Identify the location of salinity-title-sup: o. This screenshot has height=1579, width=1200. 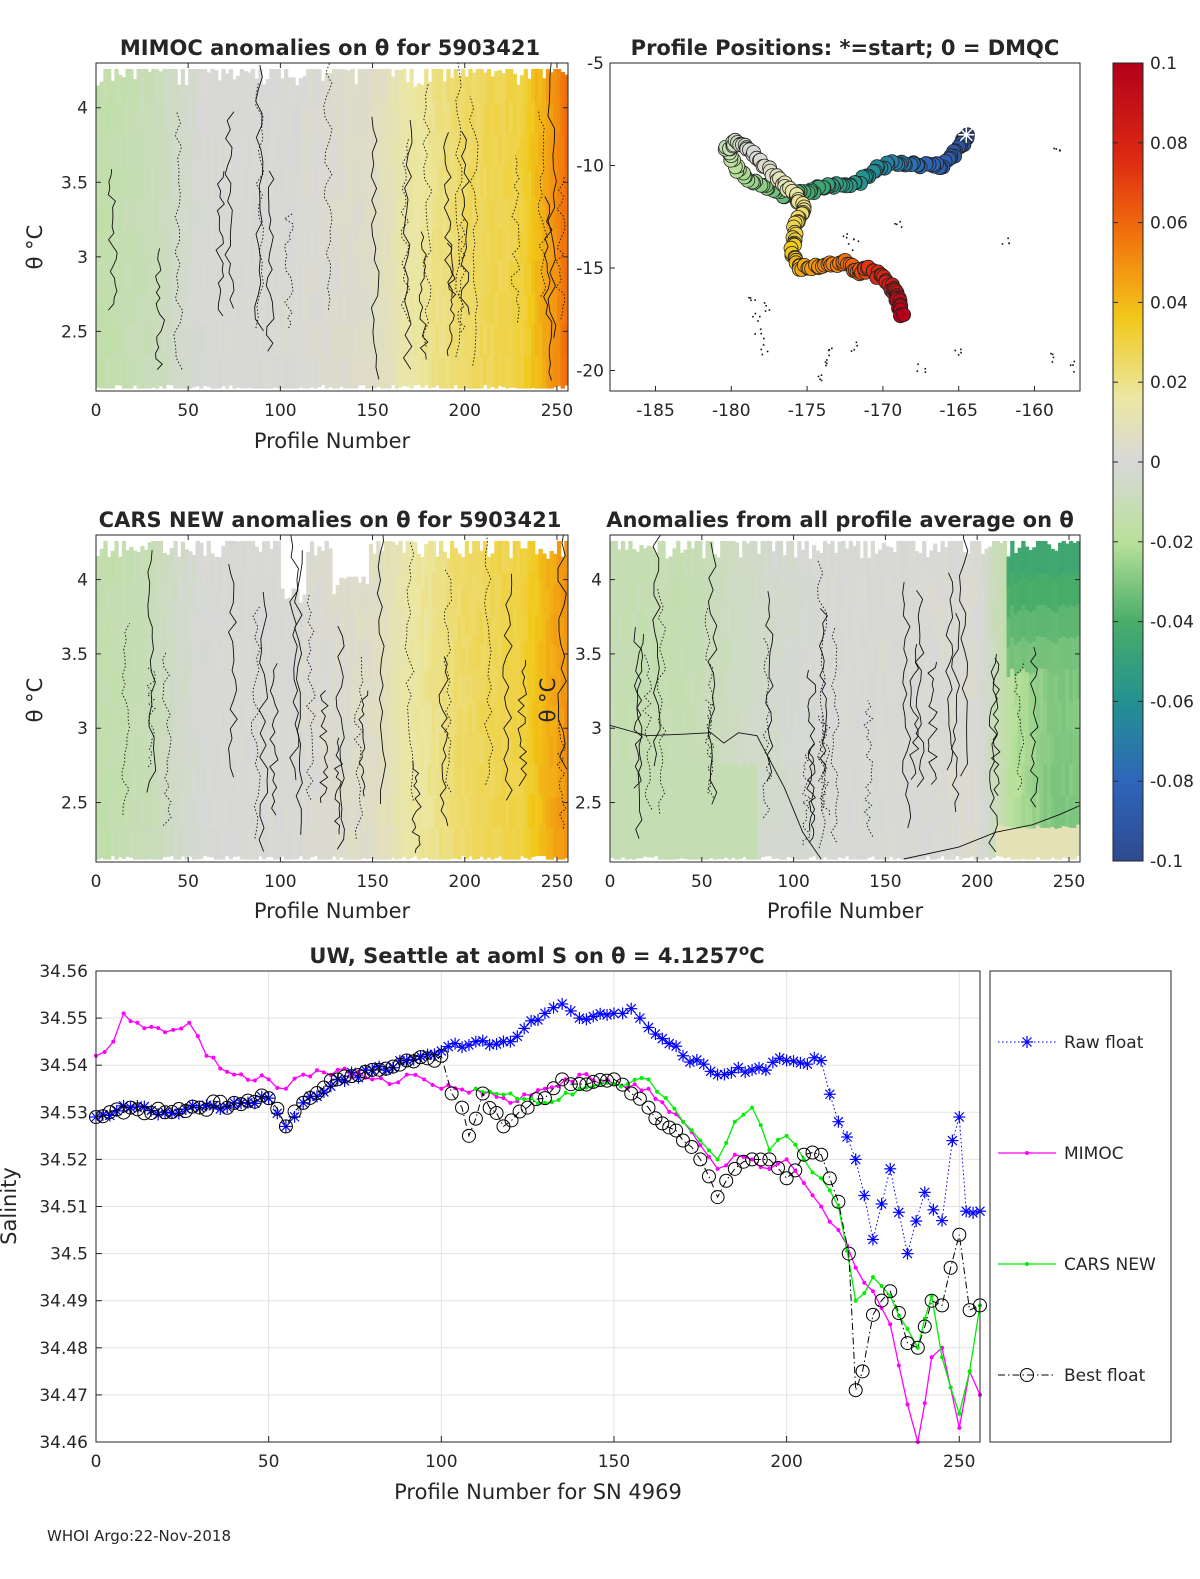
(744, 950).